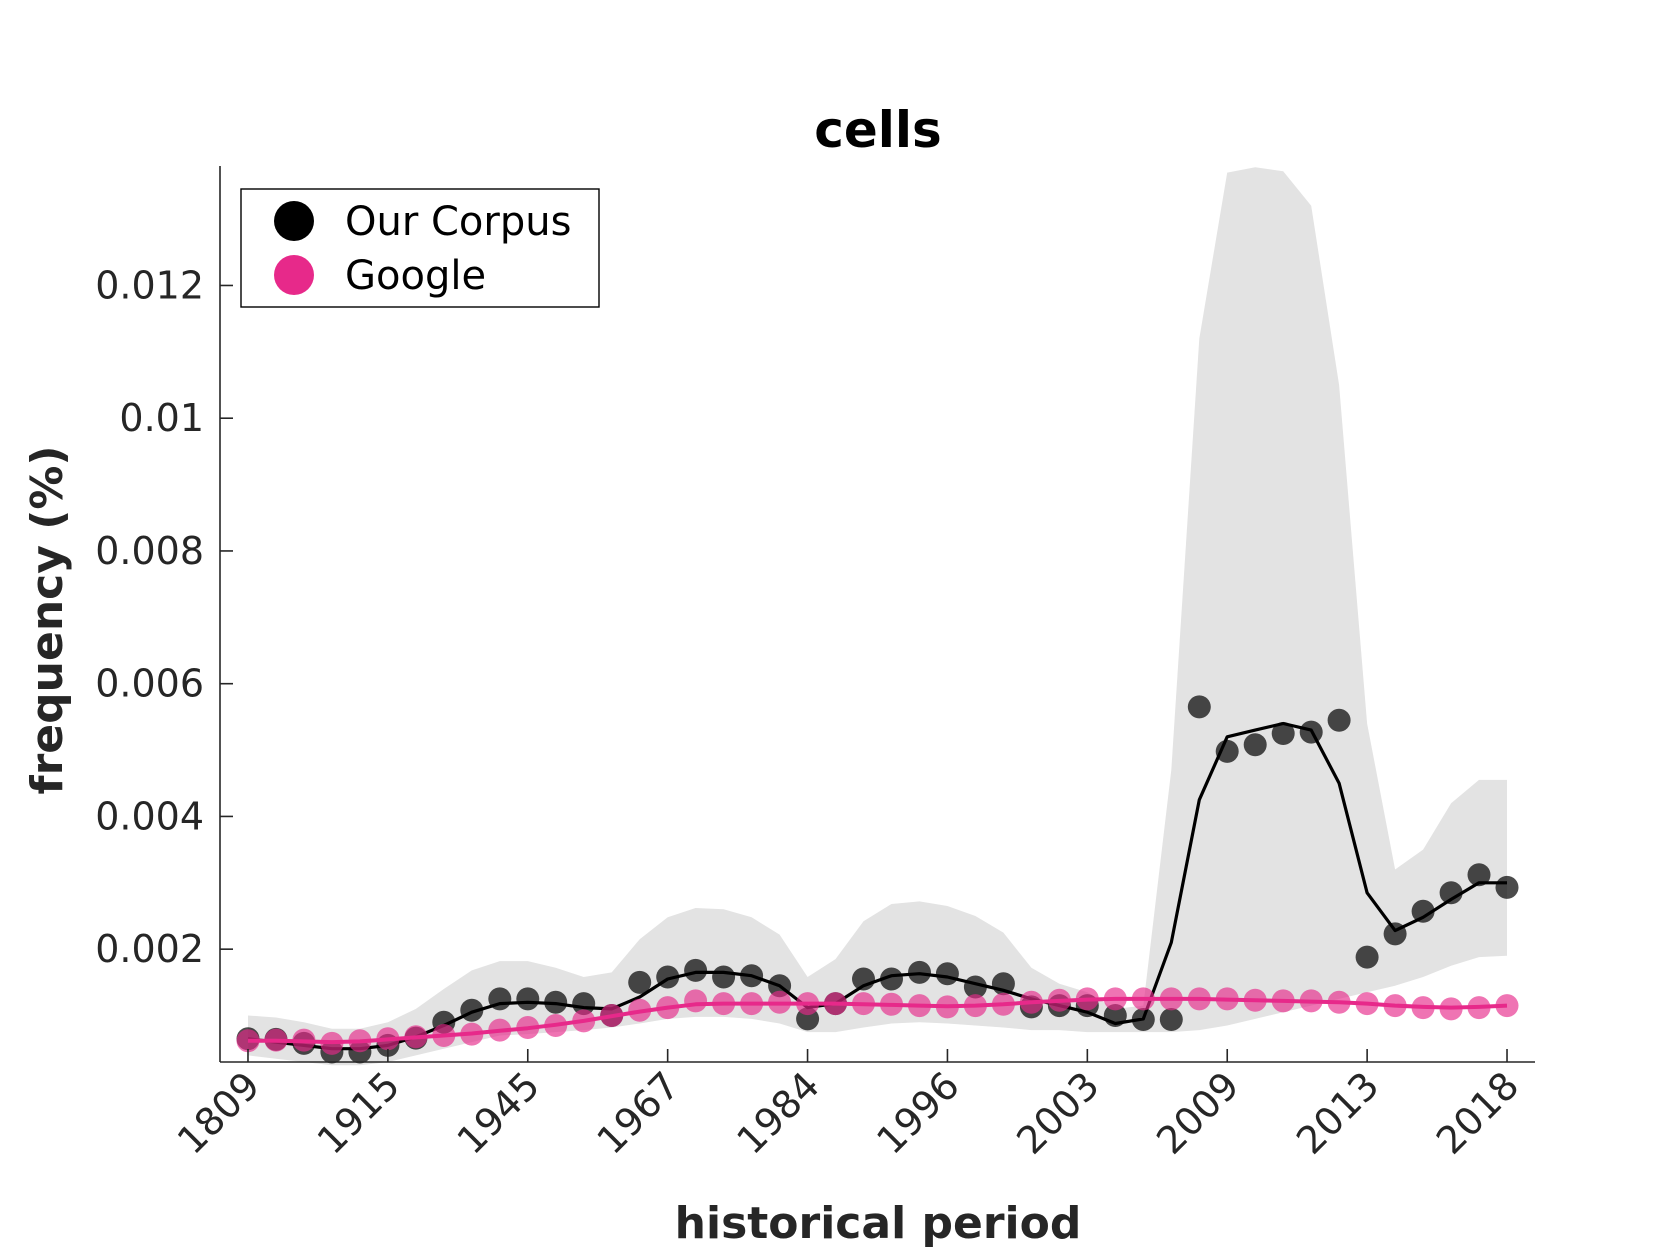 Image resolution: width=1680 pixels, height=1260 pixels. Describe the element at coordinates (149, 816) in the screenshot. I see `y-tick-label: 0.004` at that location.